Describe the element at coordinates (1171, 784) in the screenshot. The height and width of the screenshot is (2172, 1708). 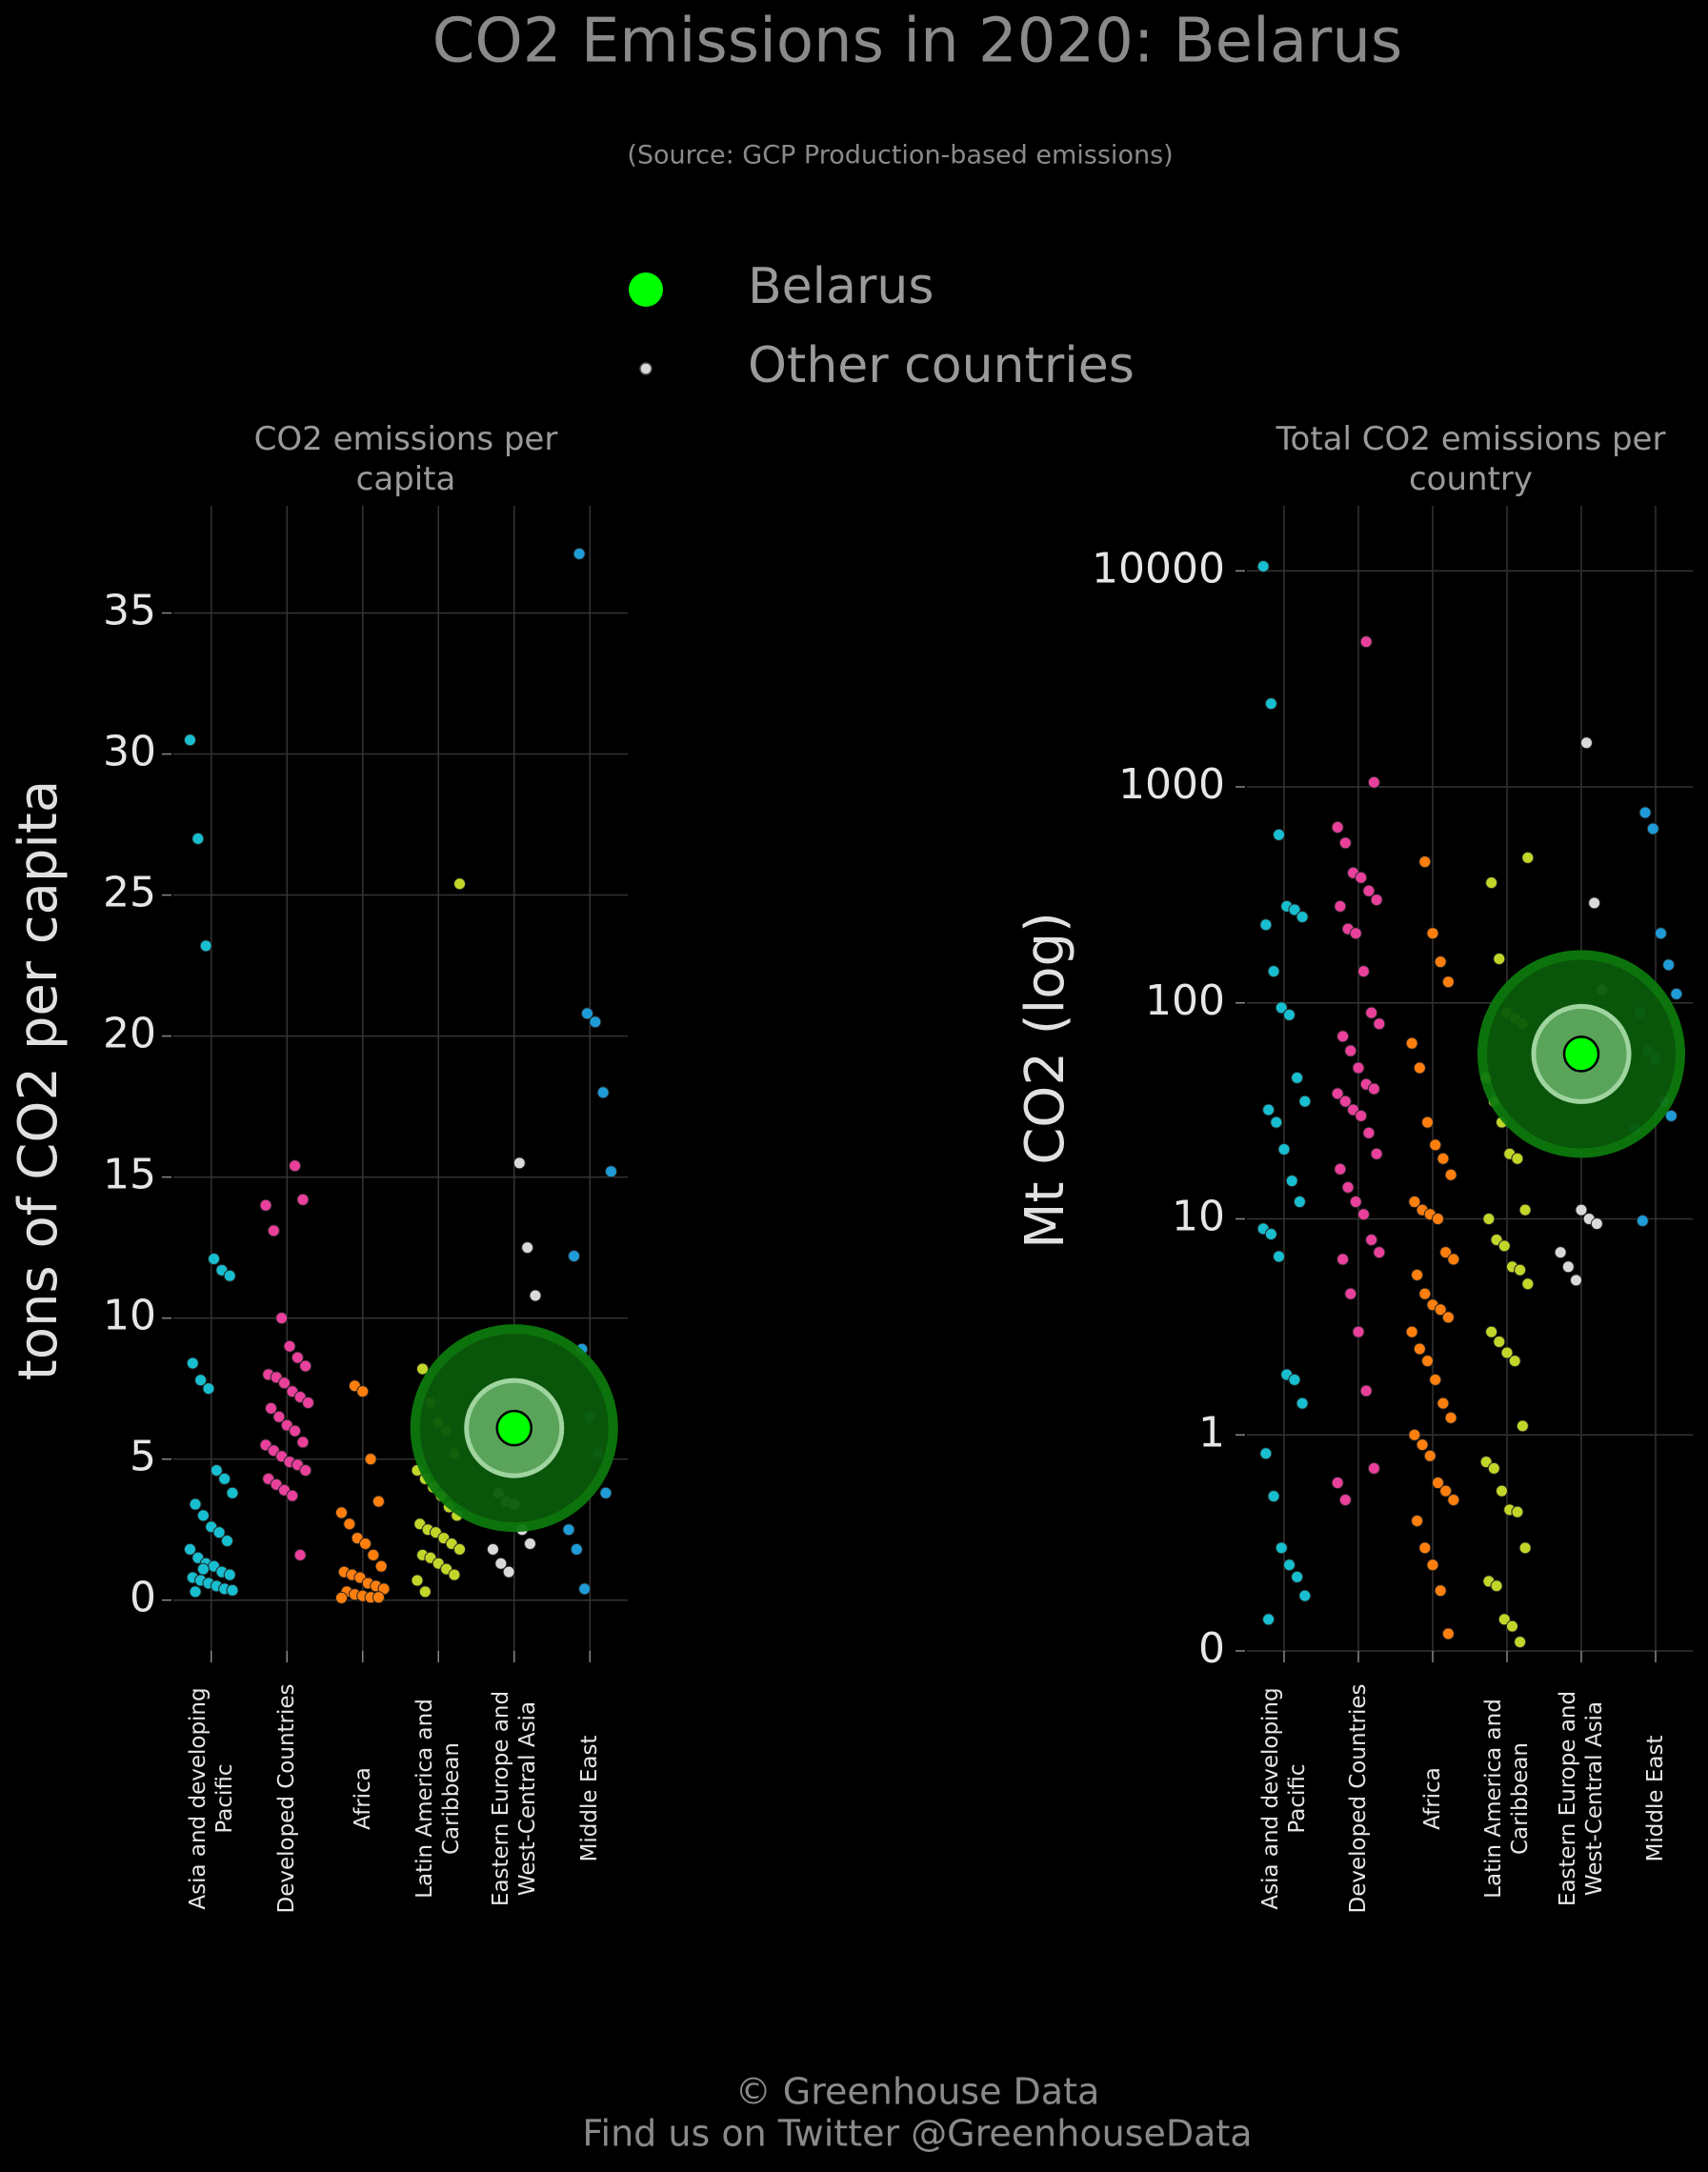
I see `y-tick-label: 1000` at that location.